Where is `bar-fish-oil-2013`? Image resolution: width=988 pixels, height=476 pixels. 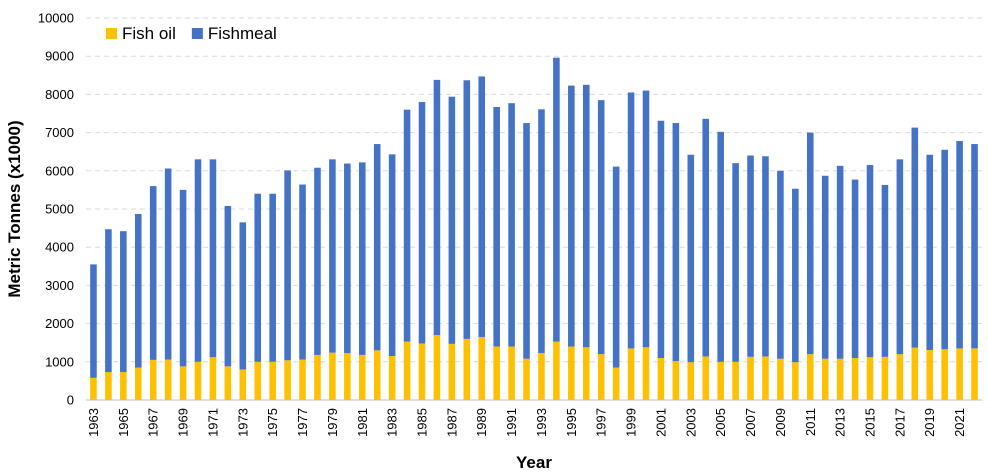 bar-fish-oil-2013 is located at coordinates (840, 379).